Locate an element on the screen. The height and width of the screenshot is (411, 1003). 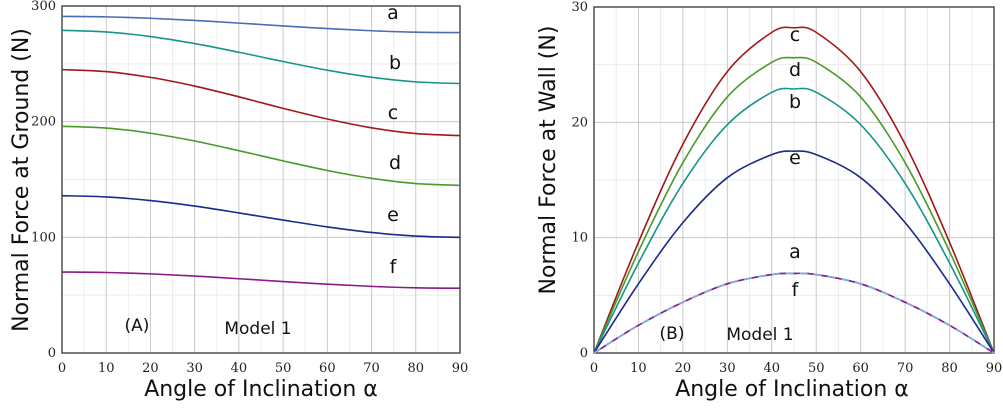
y-tick-label: 10 is located at coordinates (579, 238).